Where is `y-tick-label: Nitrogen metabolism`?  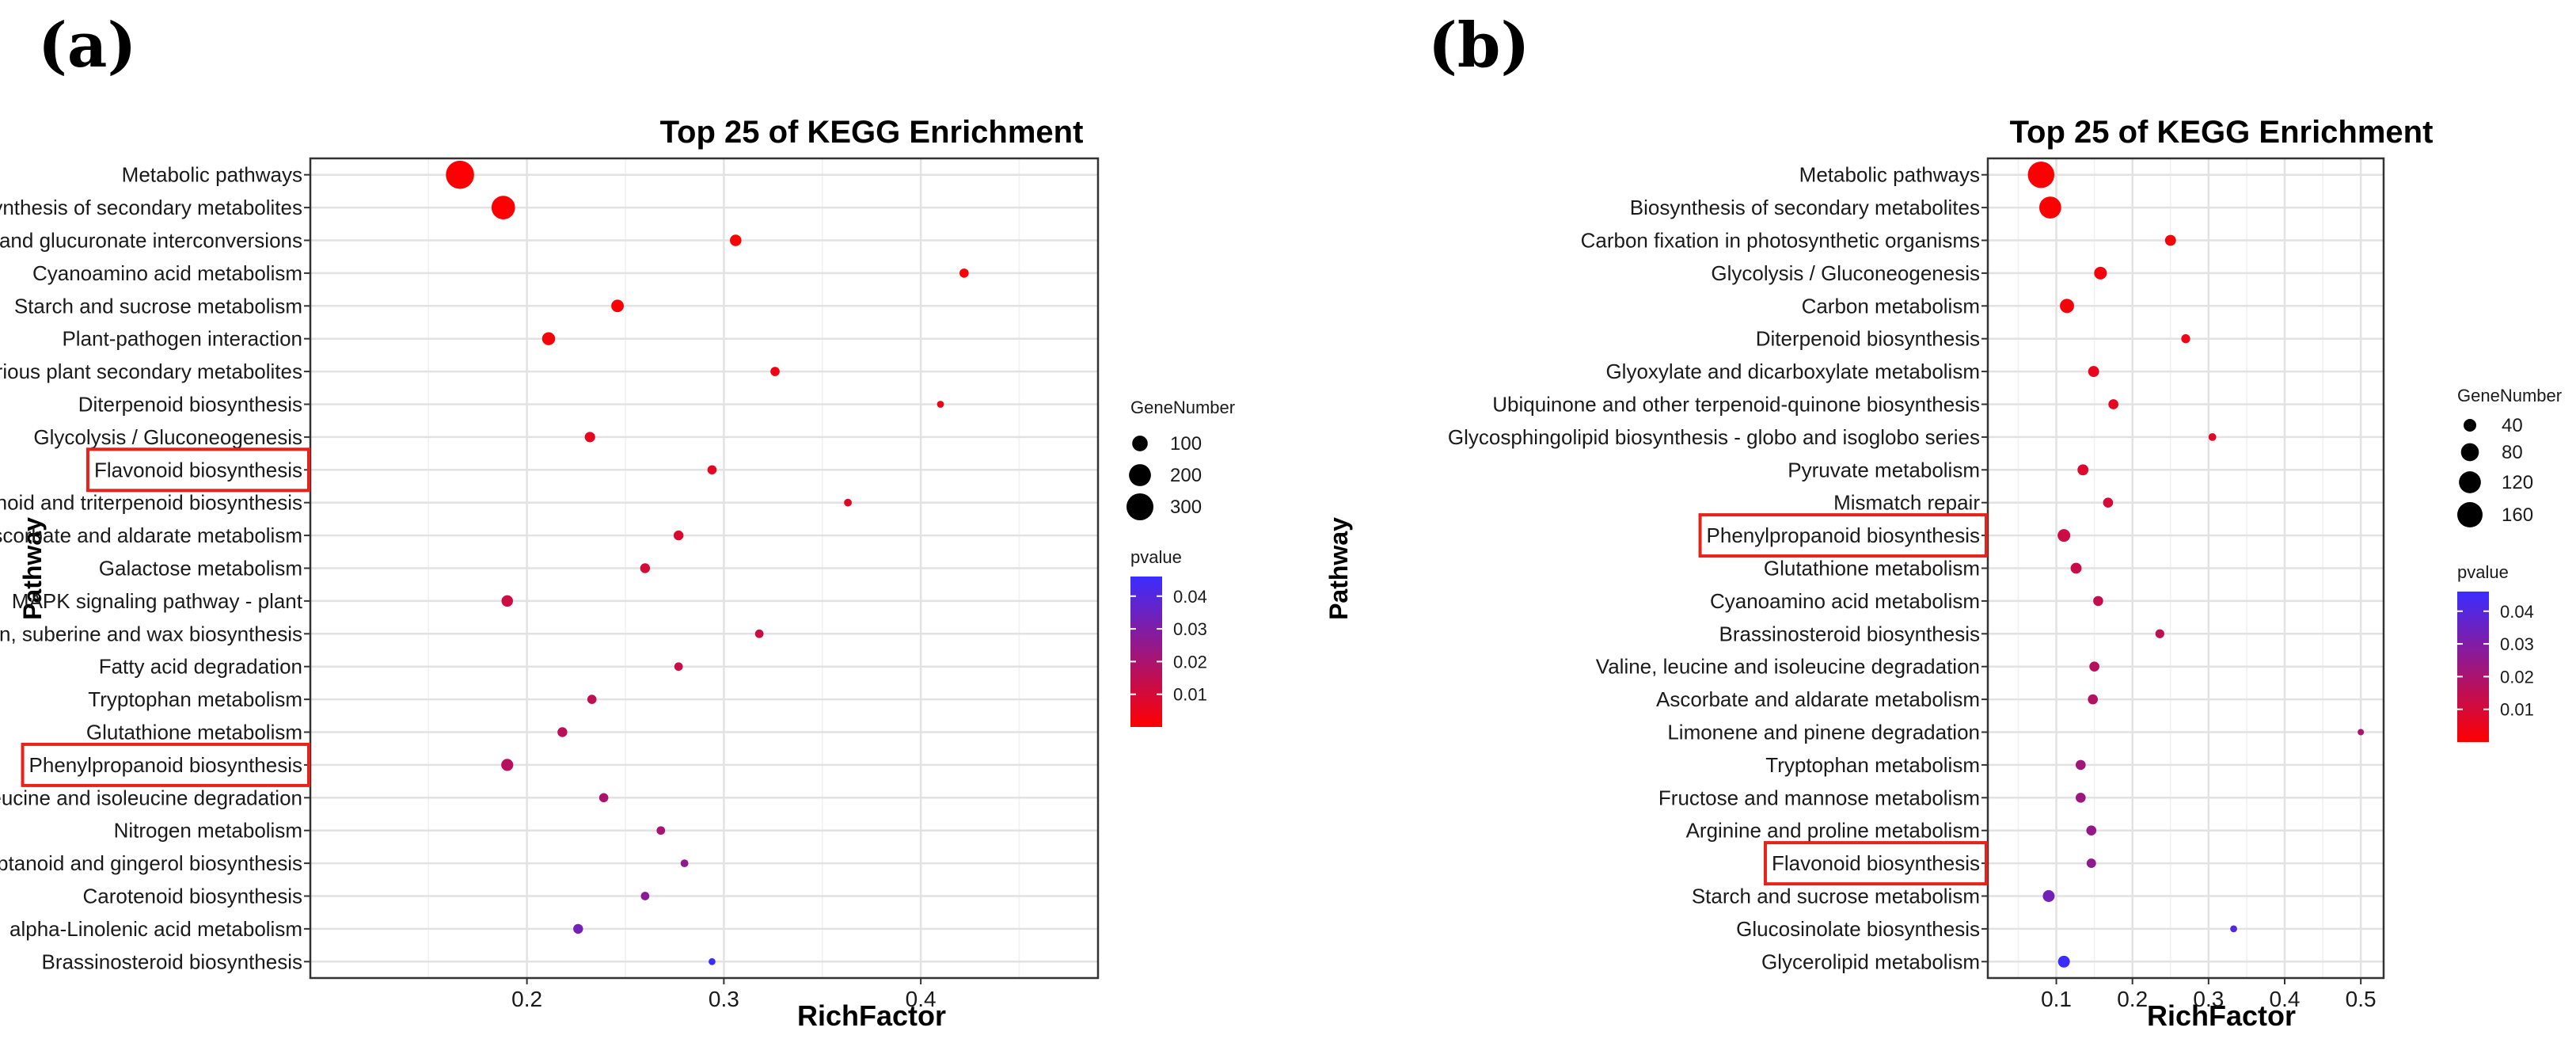 y-tick-label: Nitrogen metabolism is located at coordinates (208, 831).